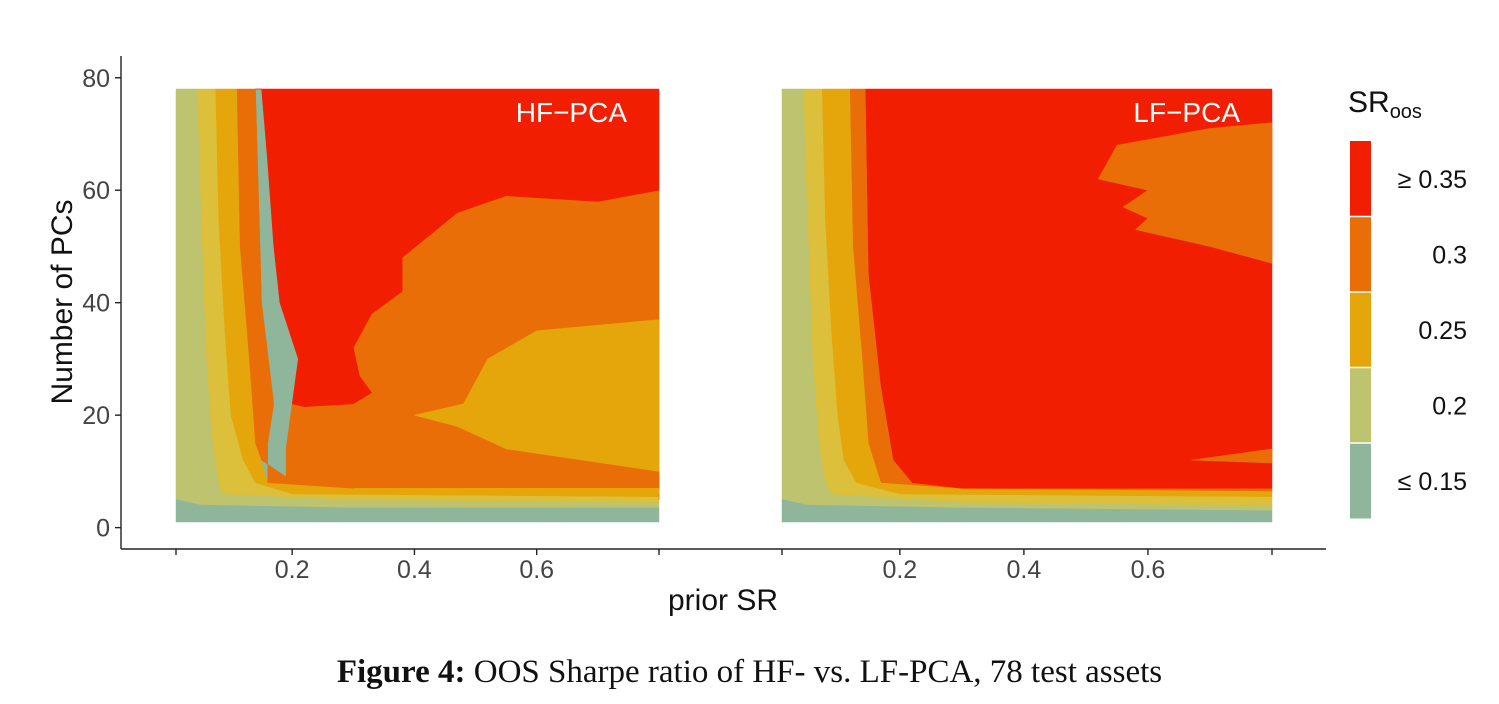  What do you see at coordinates (1406, 112) in the screenshot?
I see `legend-title-sub: oos` at bounding box center [1406, 112].